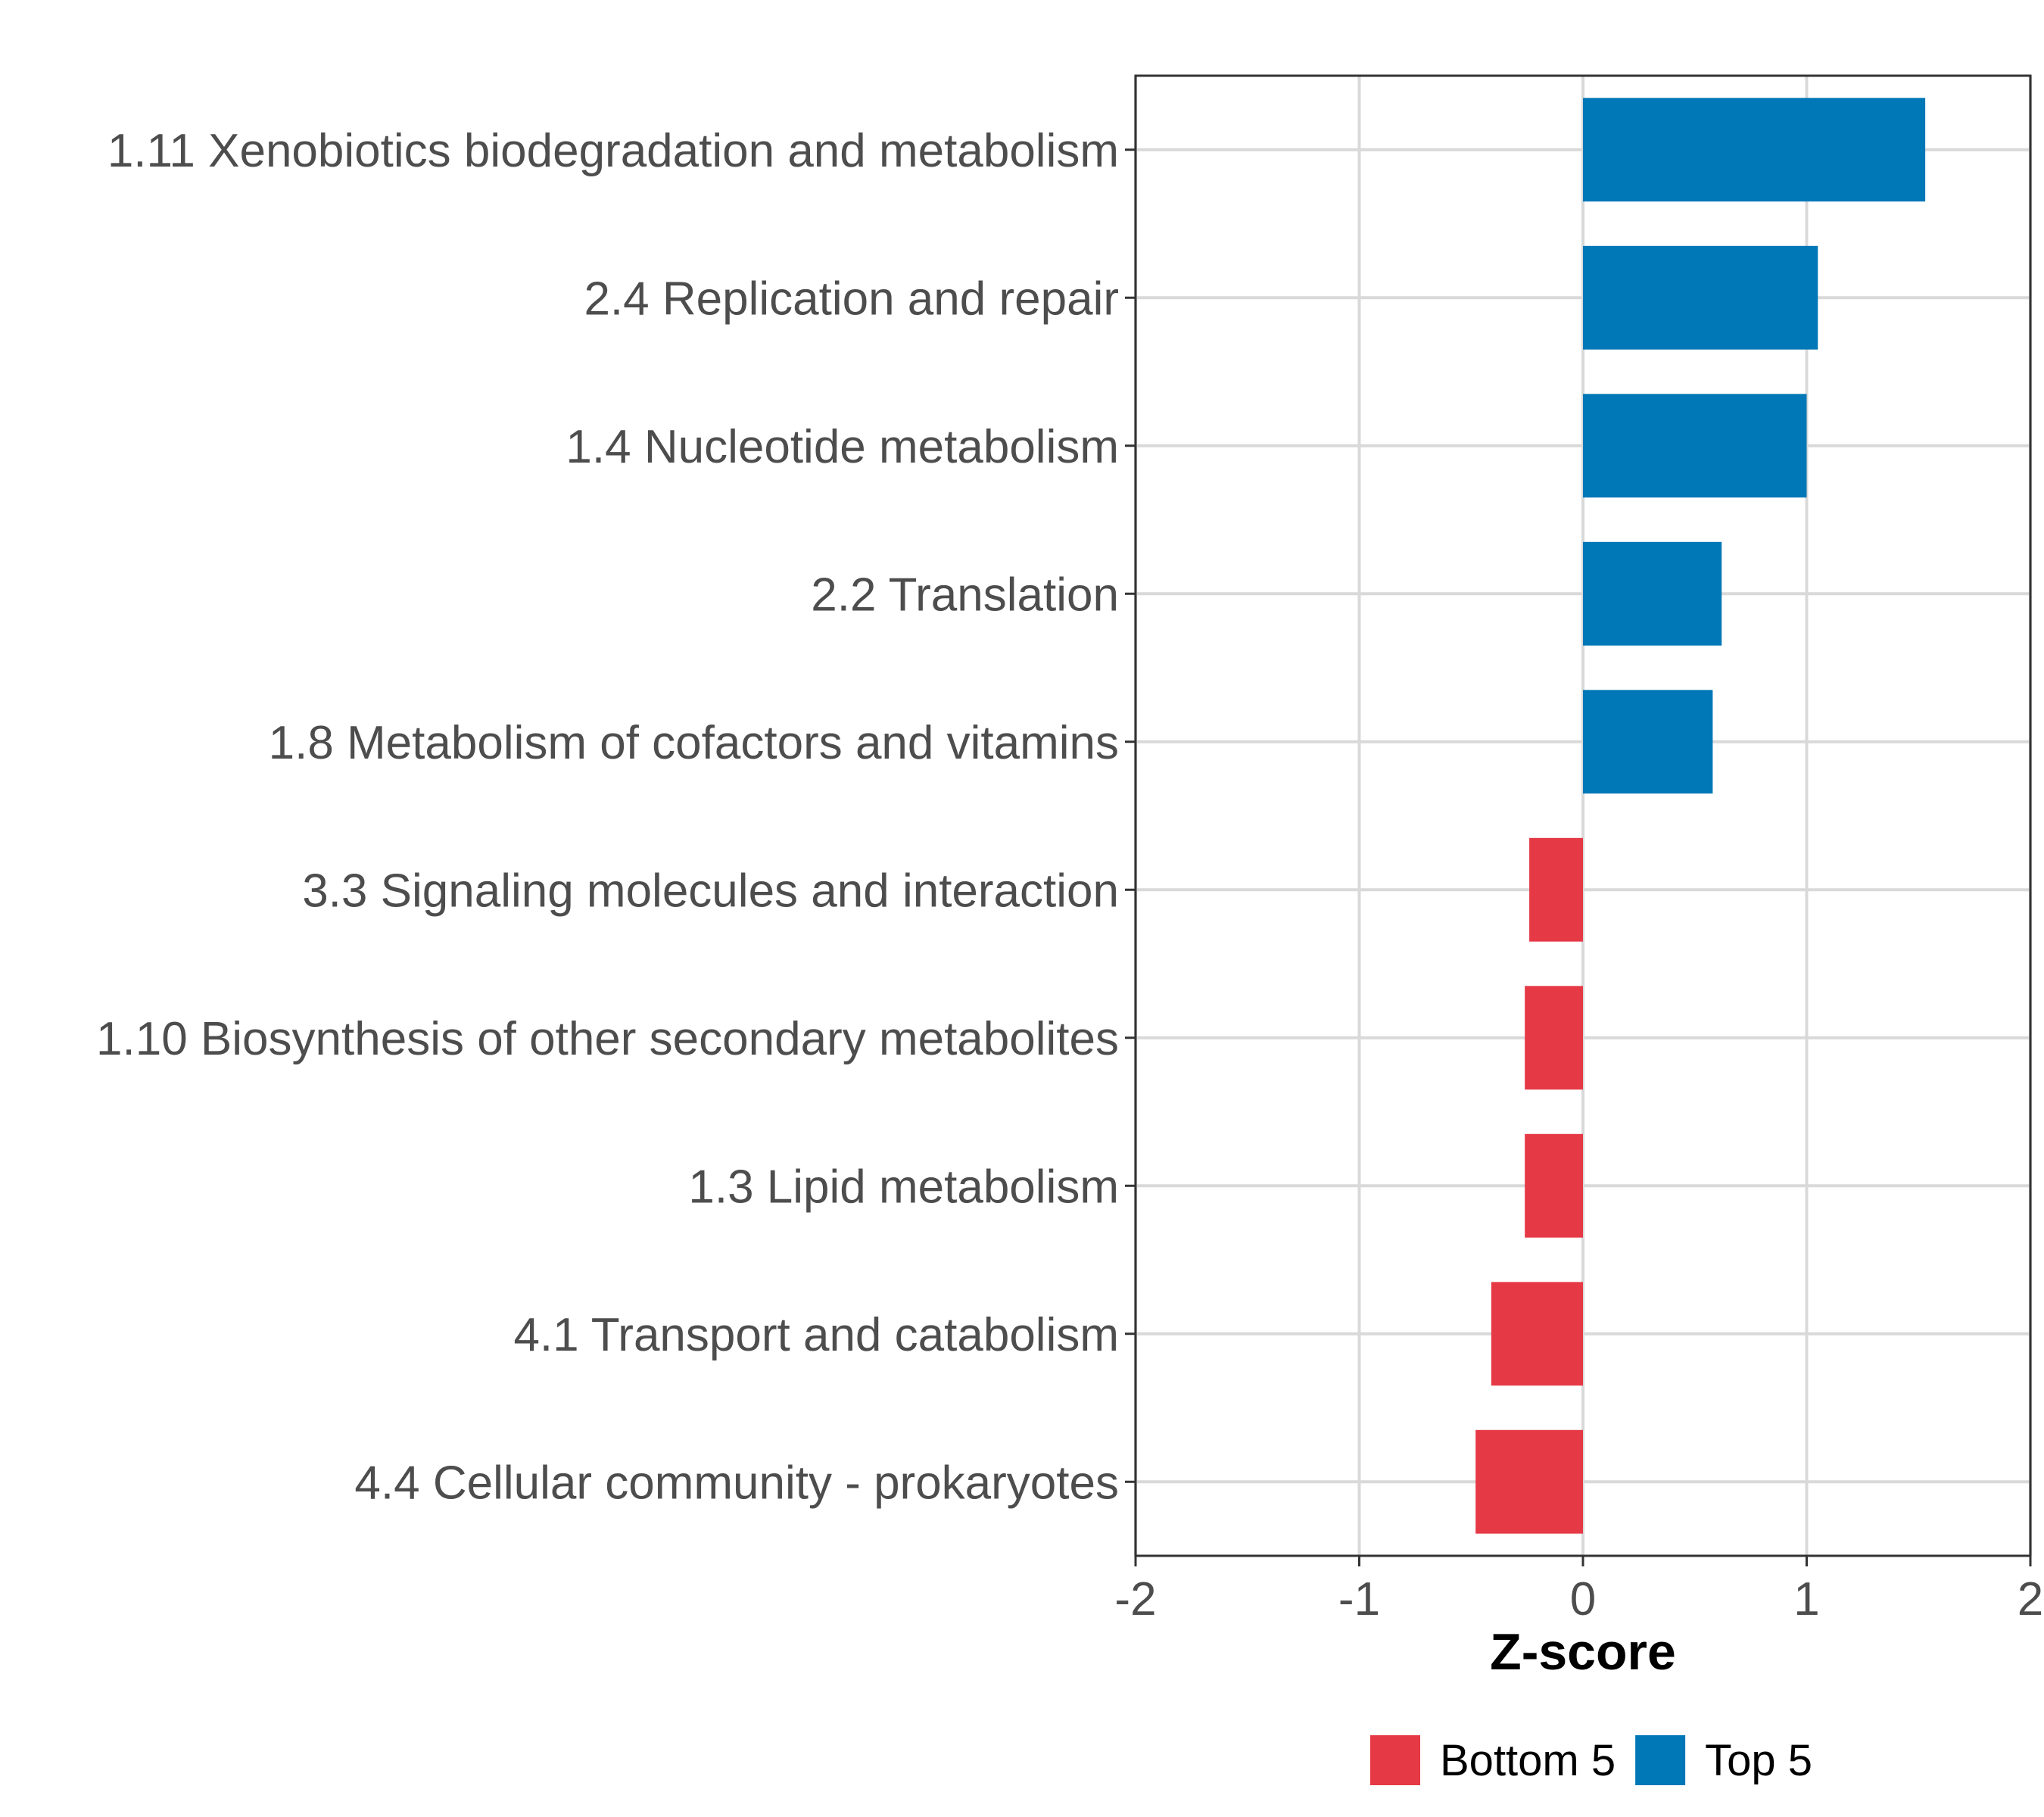 The height and width of the screenshot is (1817, 2044). What do you see at coordinates (1583, 1599) in the screenshot?
I see `x-tick-label: 0` at bounding box center [1583, 1599].